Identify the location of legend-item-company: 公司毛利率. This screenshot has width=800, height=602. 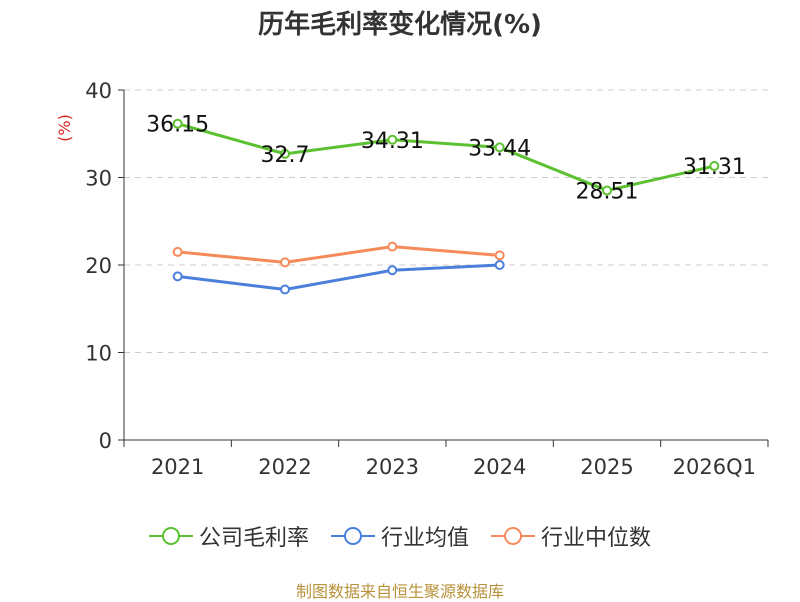
(228, 536).